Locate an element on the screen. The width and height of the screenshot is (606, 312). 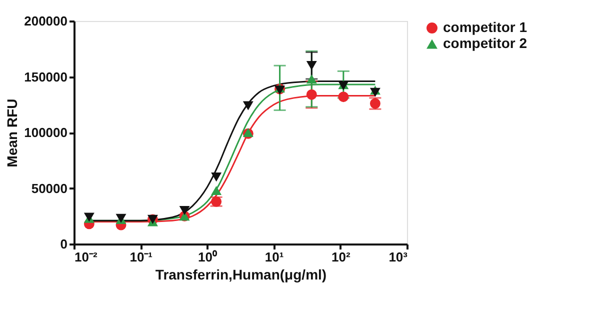
x-tick-label: 10⁻² is located at coordinates (86, 257).